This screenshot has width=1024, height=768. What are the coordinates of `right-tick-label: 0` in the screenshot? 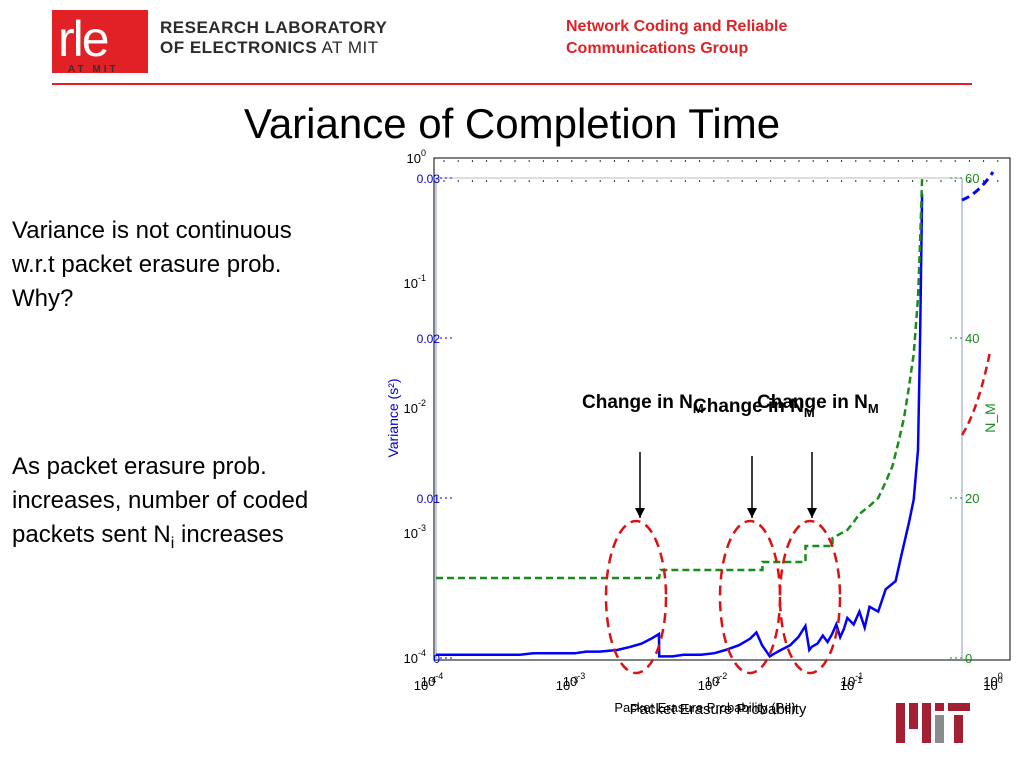 It's located at (968, 658).